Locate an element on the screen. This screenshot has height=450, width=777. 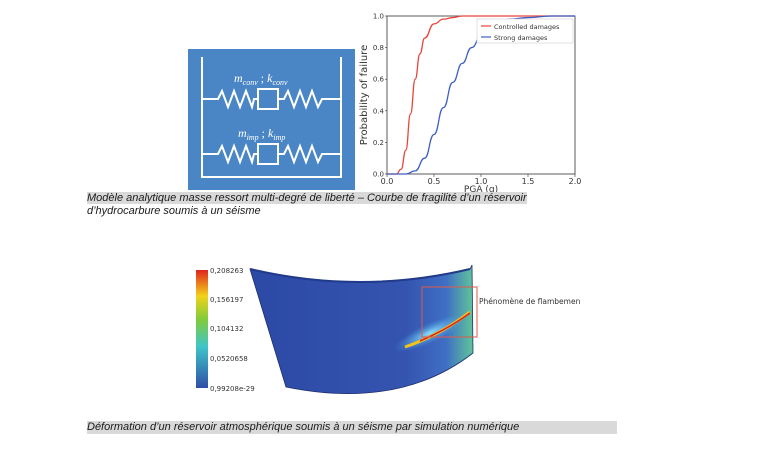
buckling-ridge-core is located at coordinates (445, 327).